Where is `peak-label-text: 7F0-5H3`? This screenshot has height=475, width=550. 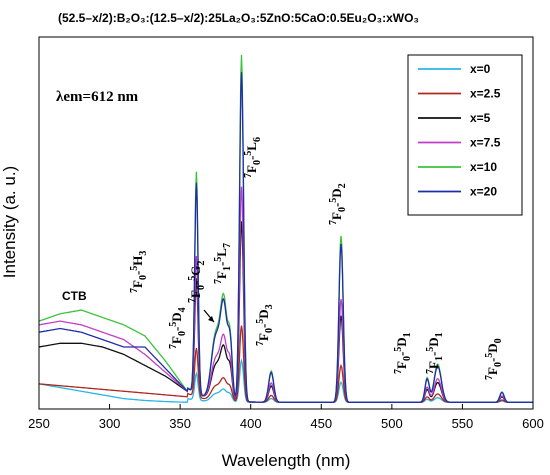 peak-label-text: 7F0-5H3 is located at coordinates (139, 272).